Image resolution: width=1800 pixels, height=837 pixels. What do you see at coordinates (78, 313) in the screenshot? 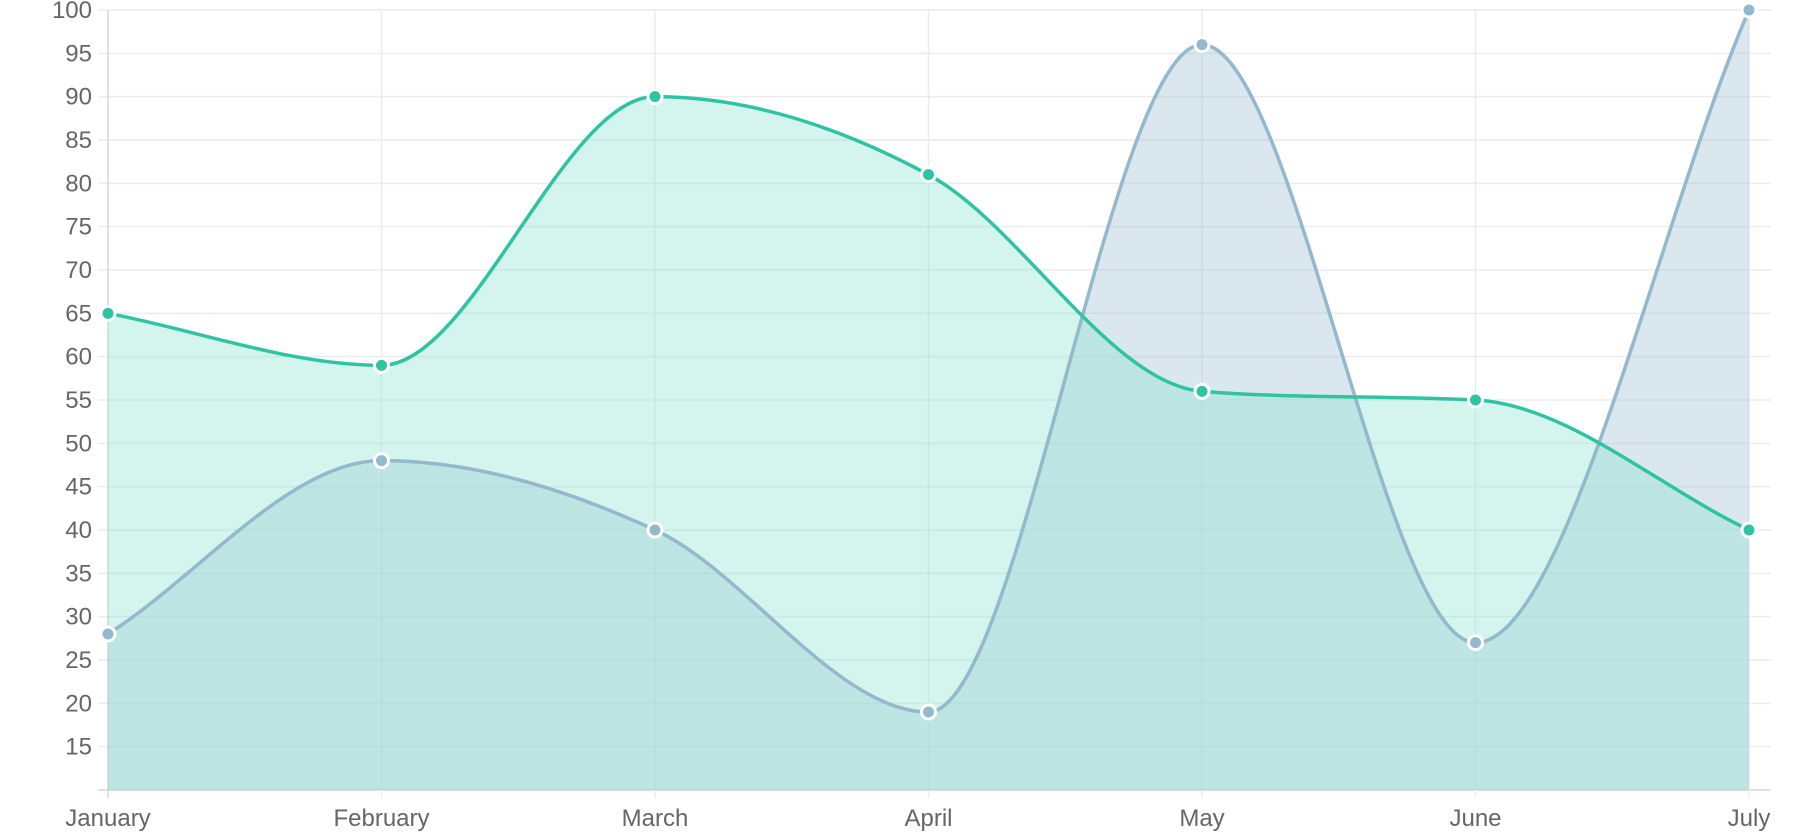
I see `y-tick-label: 65` at bounding box center [78, 313].